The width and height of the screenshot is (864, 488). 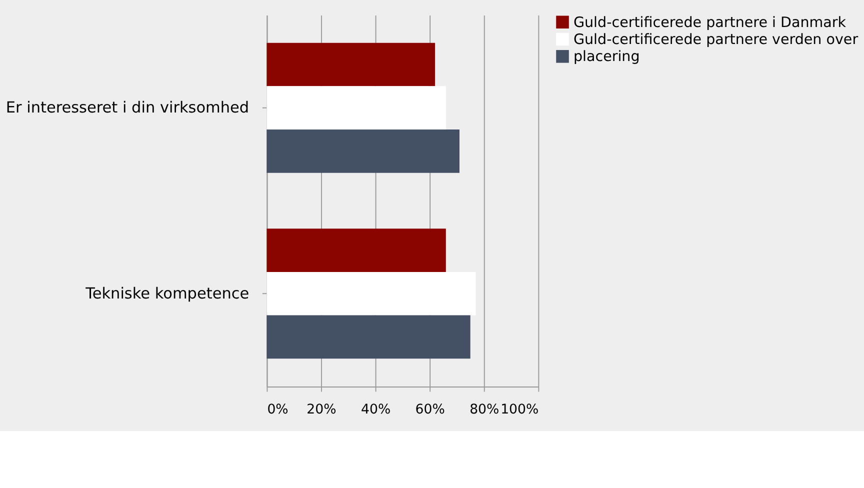 What do you see at coordinates (485, 410) in the screenshot?
I see `x-tick-label: 80%` at bounding box center [485, 410].